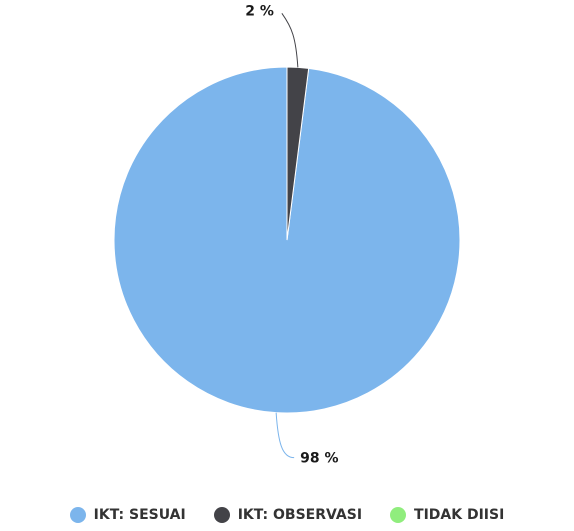 This screenshot has height=531, width=574. Describe the element at coordinates (259, 11) in the screenshot. I see `data-label: 2 %` at that location.